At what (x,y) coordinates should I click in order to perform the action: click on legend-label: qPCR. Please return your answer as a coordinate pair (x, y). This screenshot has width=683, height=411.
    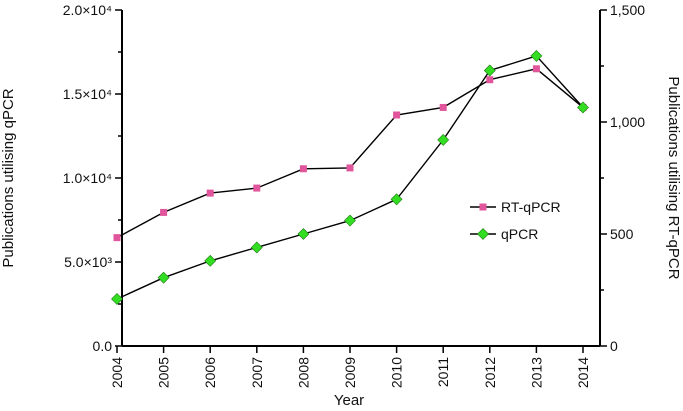
    Looking at the image, I should click on (519, 234).